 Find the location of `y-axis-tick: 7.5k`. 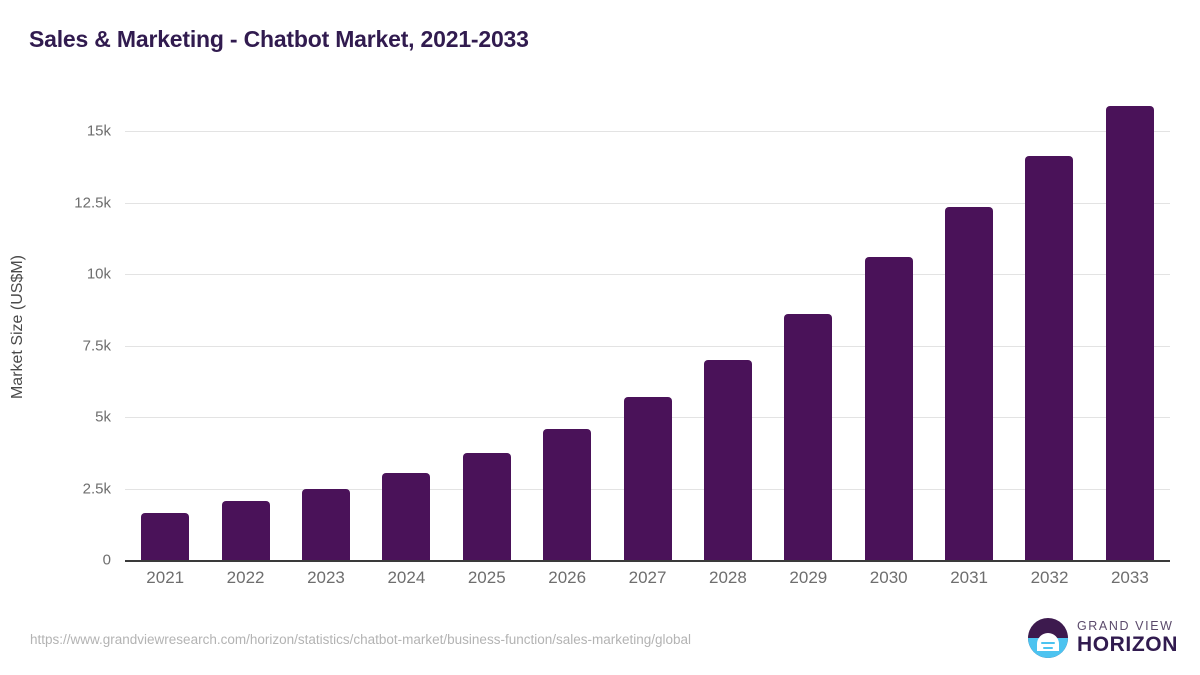

y-axis-tick: 7.5k is located at coordinates (96, 346).